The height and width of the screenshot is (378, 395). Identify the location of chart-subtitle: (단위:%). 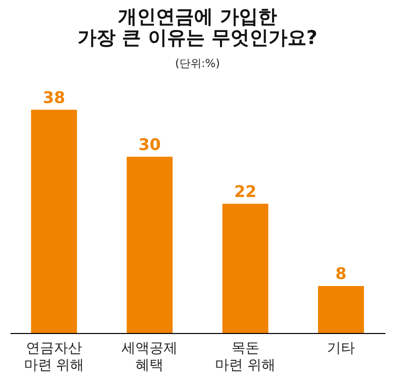
(197, 63).